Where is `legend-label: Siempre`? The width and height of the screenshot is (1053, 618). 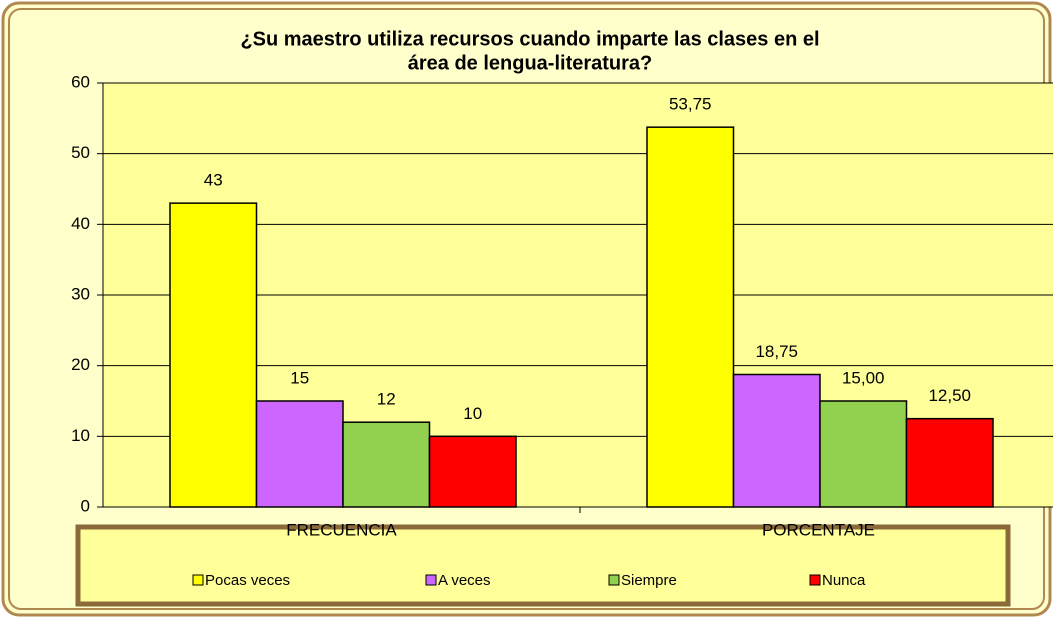 legend-label: Siempre is located at coordinates (649, 580).